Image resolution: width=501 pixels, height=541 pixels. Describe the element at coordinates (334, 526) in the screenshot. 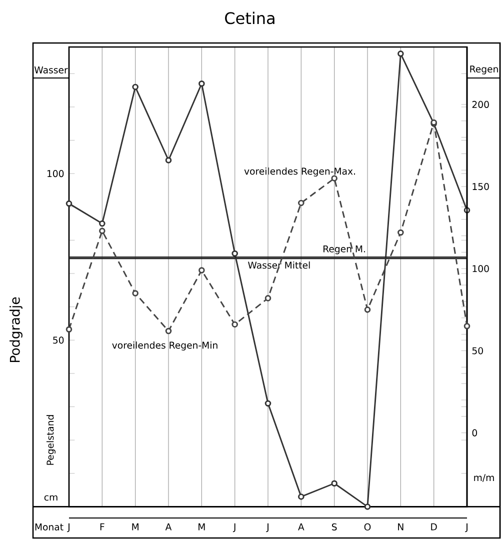

I see `x-tick-label: S` at that location.